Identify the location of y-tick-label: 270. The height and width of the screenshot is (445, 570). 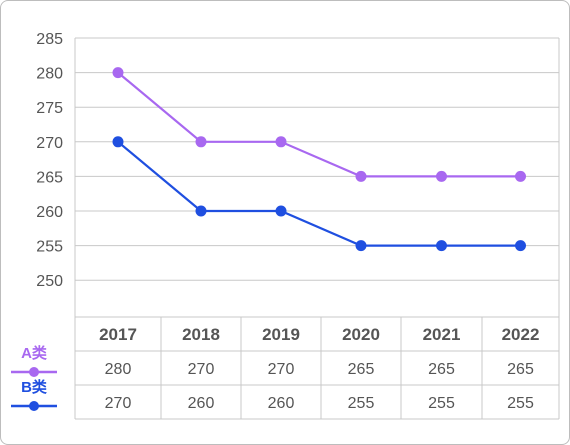
(49, 143).